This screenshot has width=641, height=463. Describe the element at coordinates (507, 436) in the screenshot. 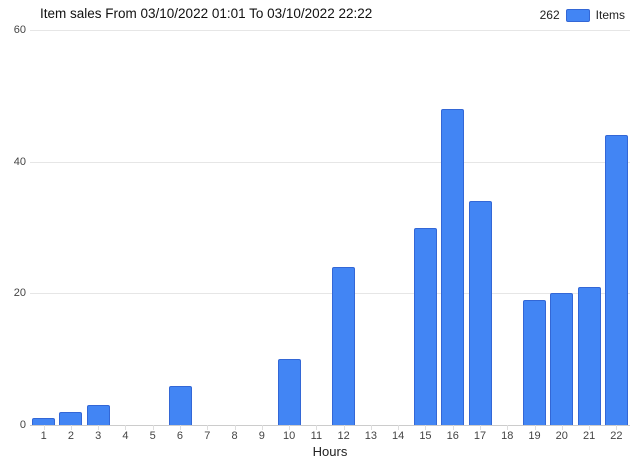

I see `x-tick-label-18: 18` at that location.